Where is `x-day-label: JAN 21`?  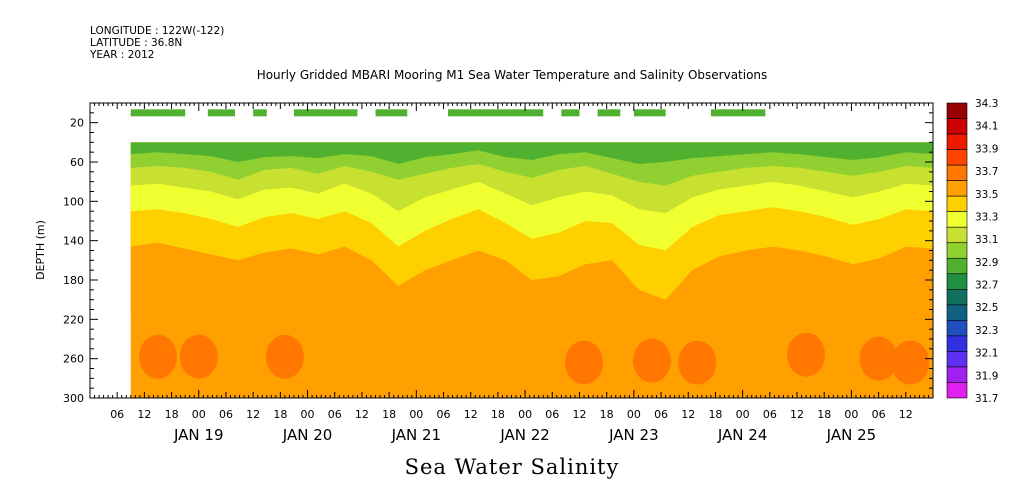 x-day-label: JAN 21 is located at coordinates (416, 435).